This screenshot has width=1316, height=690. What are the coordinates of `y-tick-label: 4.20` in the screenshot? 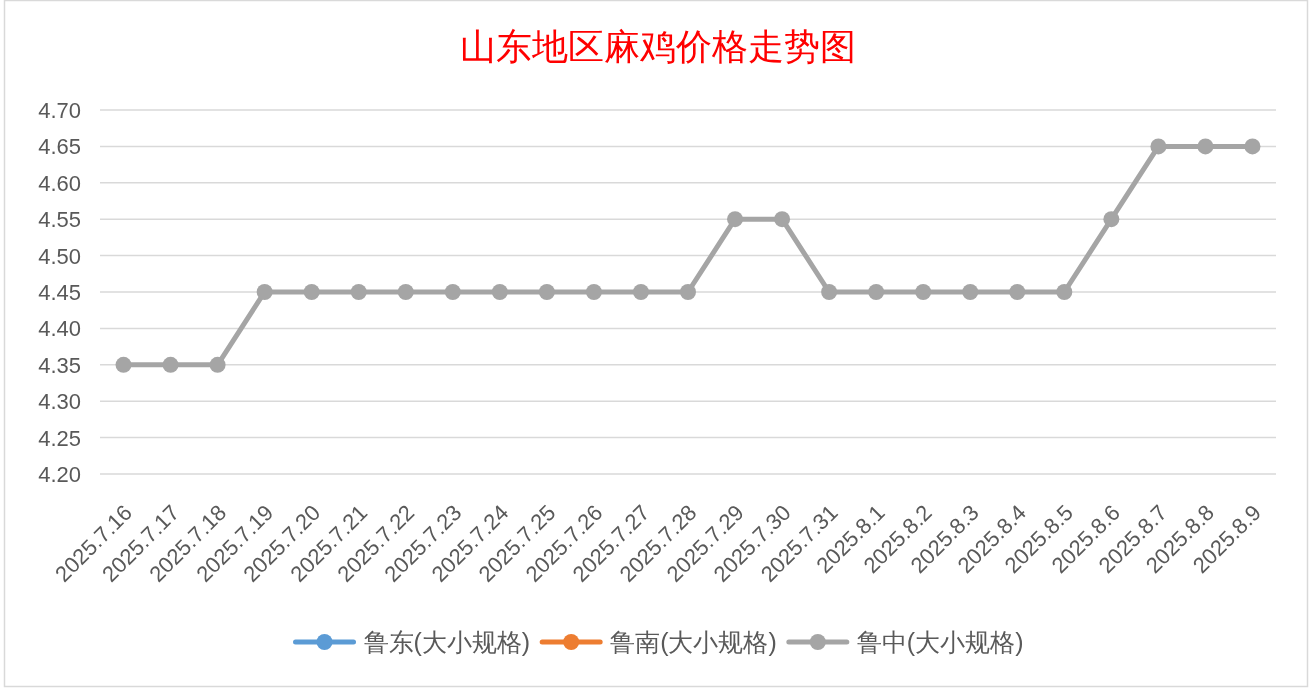 It's located at (59, 474).